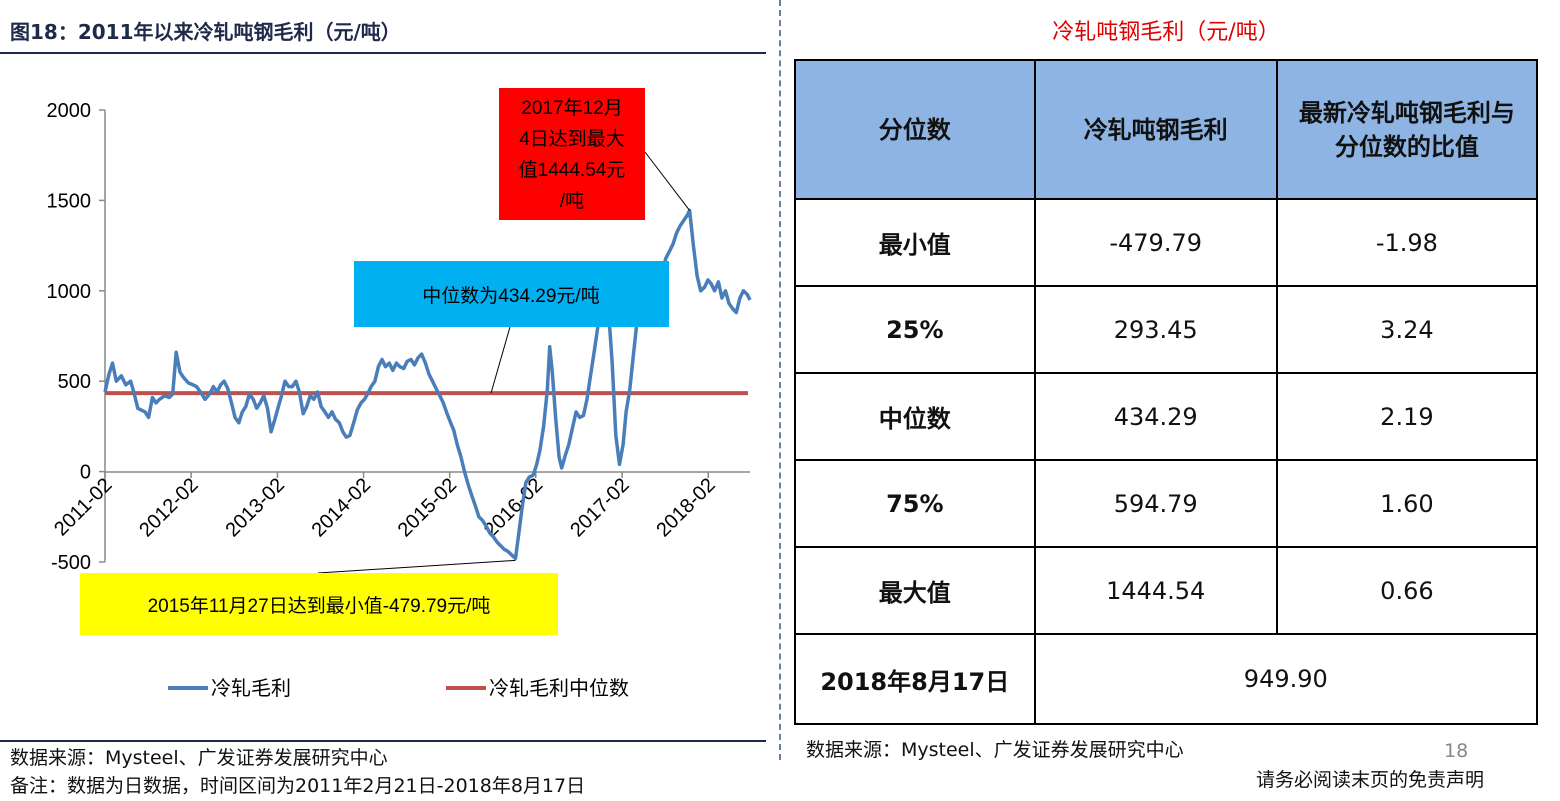  I want to click on max-callout-text: /吨, so click(572, 201).